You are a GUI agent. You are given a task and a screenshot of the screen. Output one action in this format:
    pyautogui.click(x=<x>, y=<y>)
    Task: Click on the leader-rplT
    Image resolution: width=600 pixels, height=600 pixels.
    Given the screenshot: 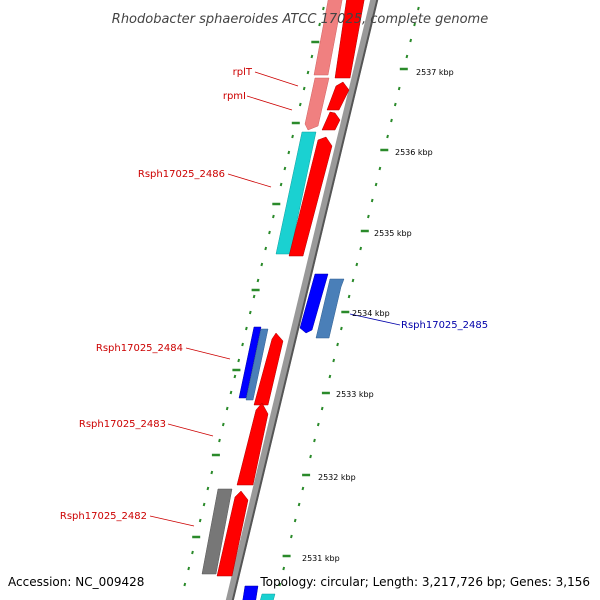 What is the action you would take?
    pyautogui.click(x=276, y=79)
    